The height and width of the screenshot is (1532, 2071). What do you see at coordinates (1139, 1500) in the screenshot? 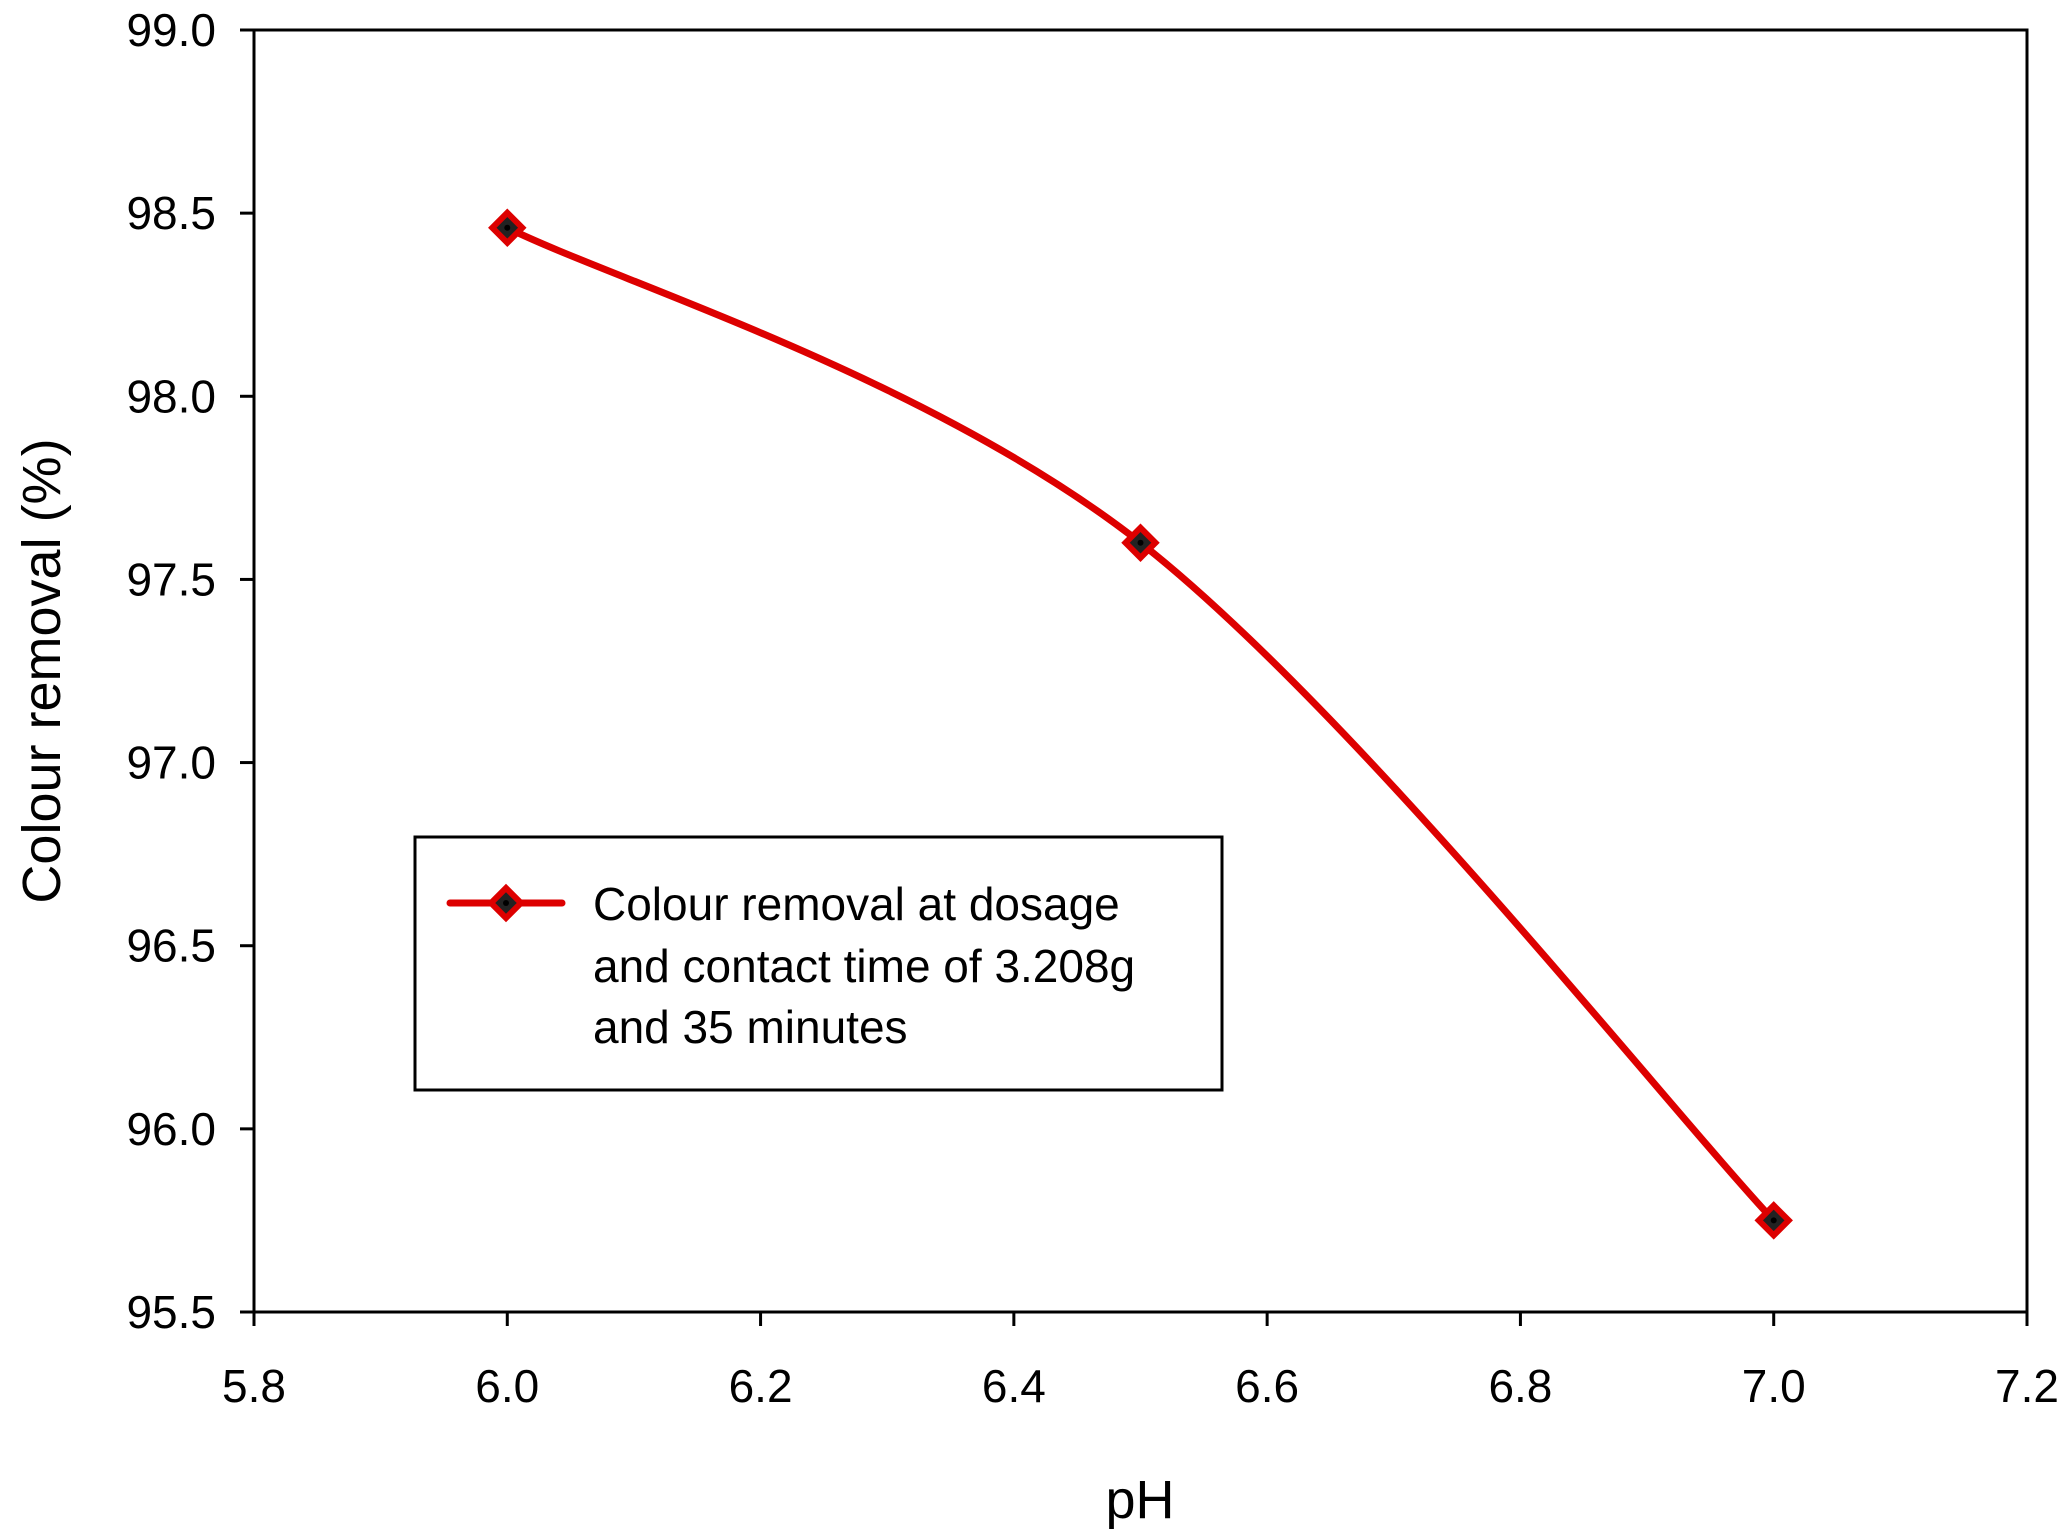
I see `x-axis-label: pH` at bounding box center [1139, 1500].